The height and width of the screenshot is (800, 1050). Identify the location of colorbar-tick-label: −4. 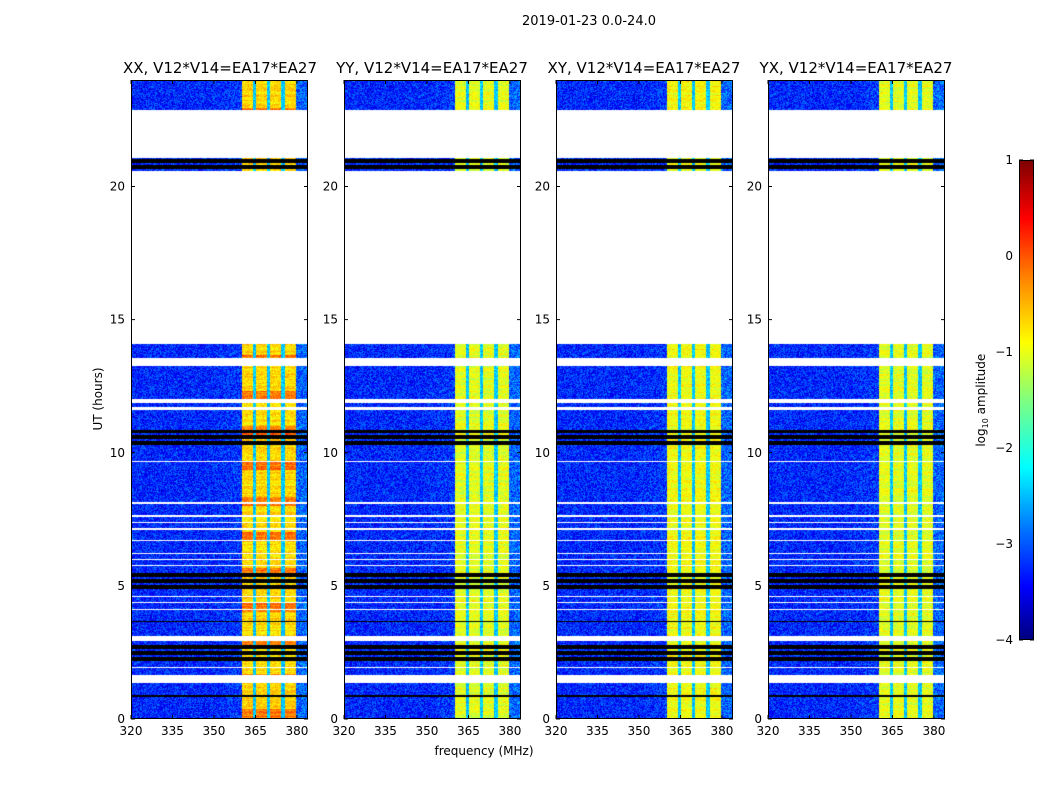
(1004, 640).